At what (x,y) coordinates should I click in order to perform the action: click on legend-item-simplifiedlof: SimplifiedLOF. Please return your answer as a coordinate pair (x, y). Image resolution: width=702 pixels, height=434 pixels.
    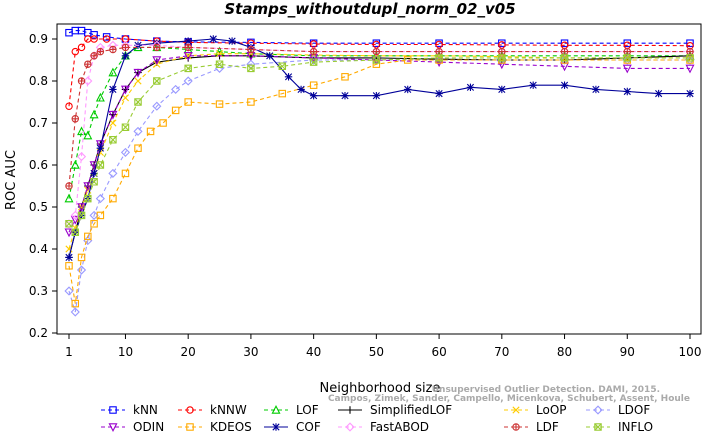
    Looking at the image, I should click on (395, 410).